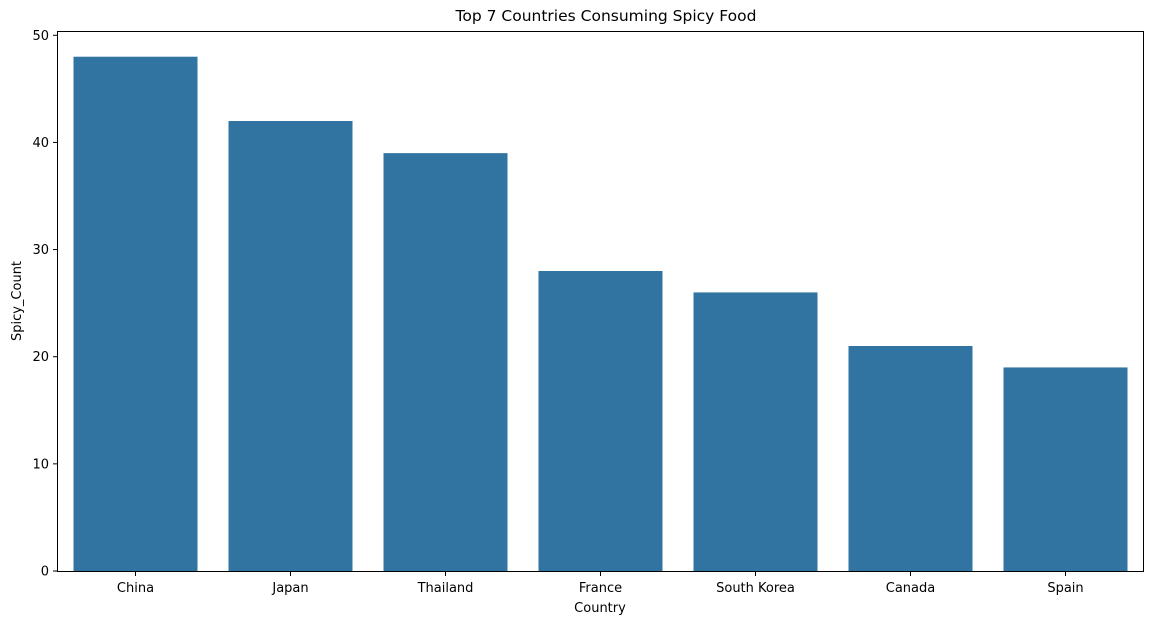 This screenshot has height=624, width=1152. Describe the element at coordinates (17, 301) in the screenshot. I see `y-axis-label: Spicy_Count` at that location.